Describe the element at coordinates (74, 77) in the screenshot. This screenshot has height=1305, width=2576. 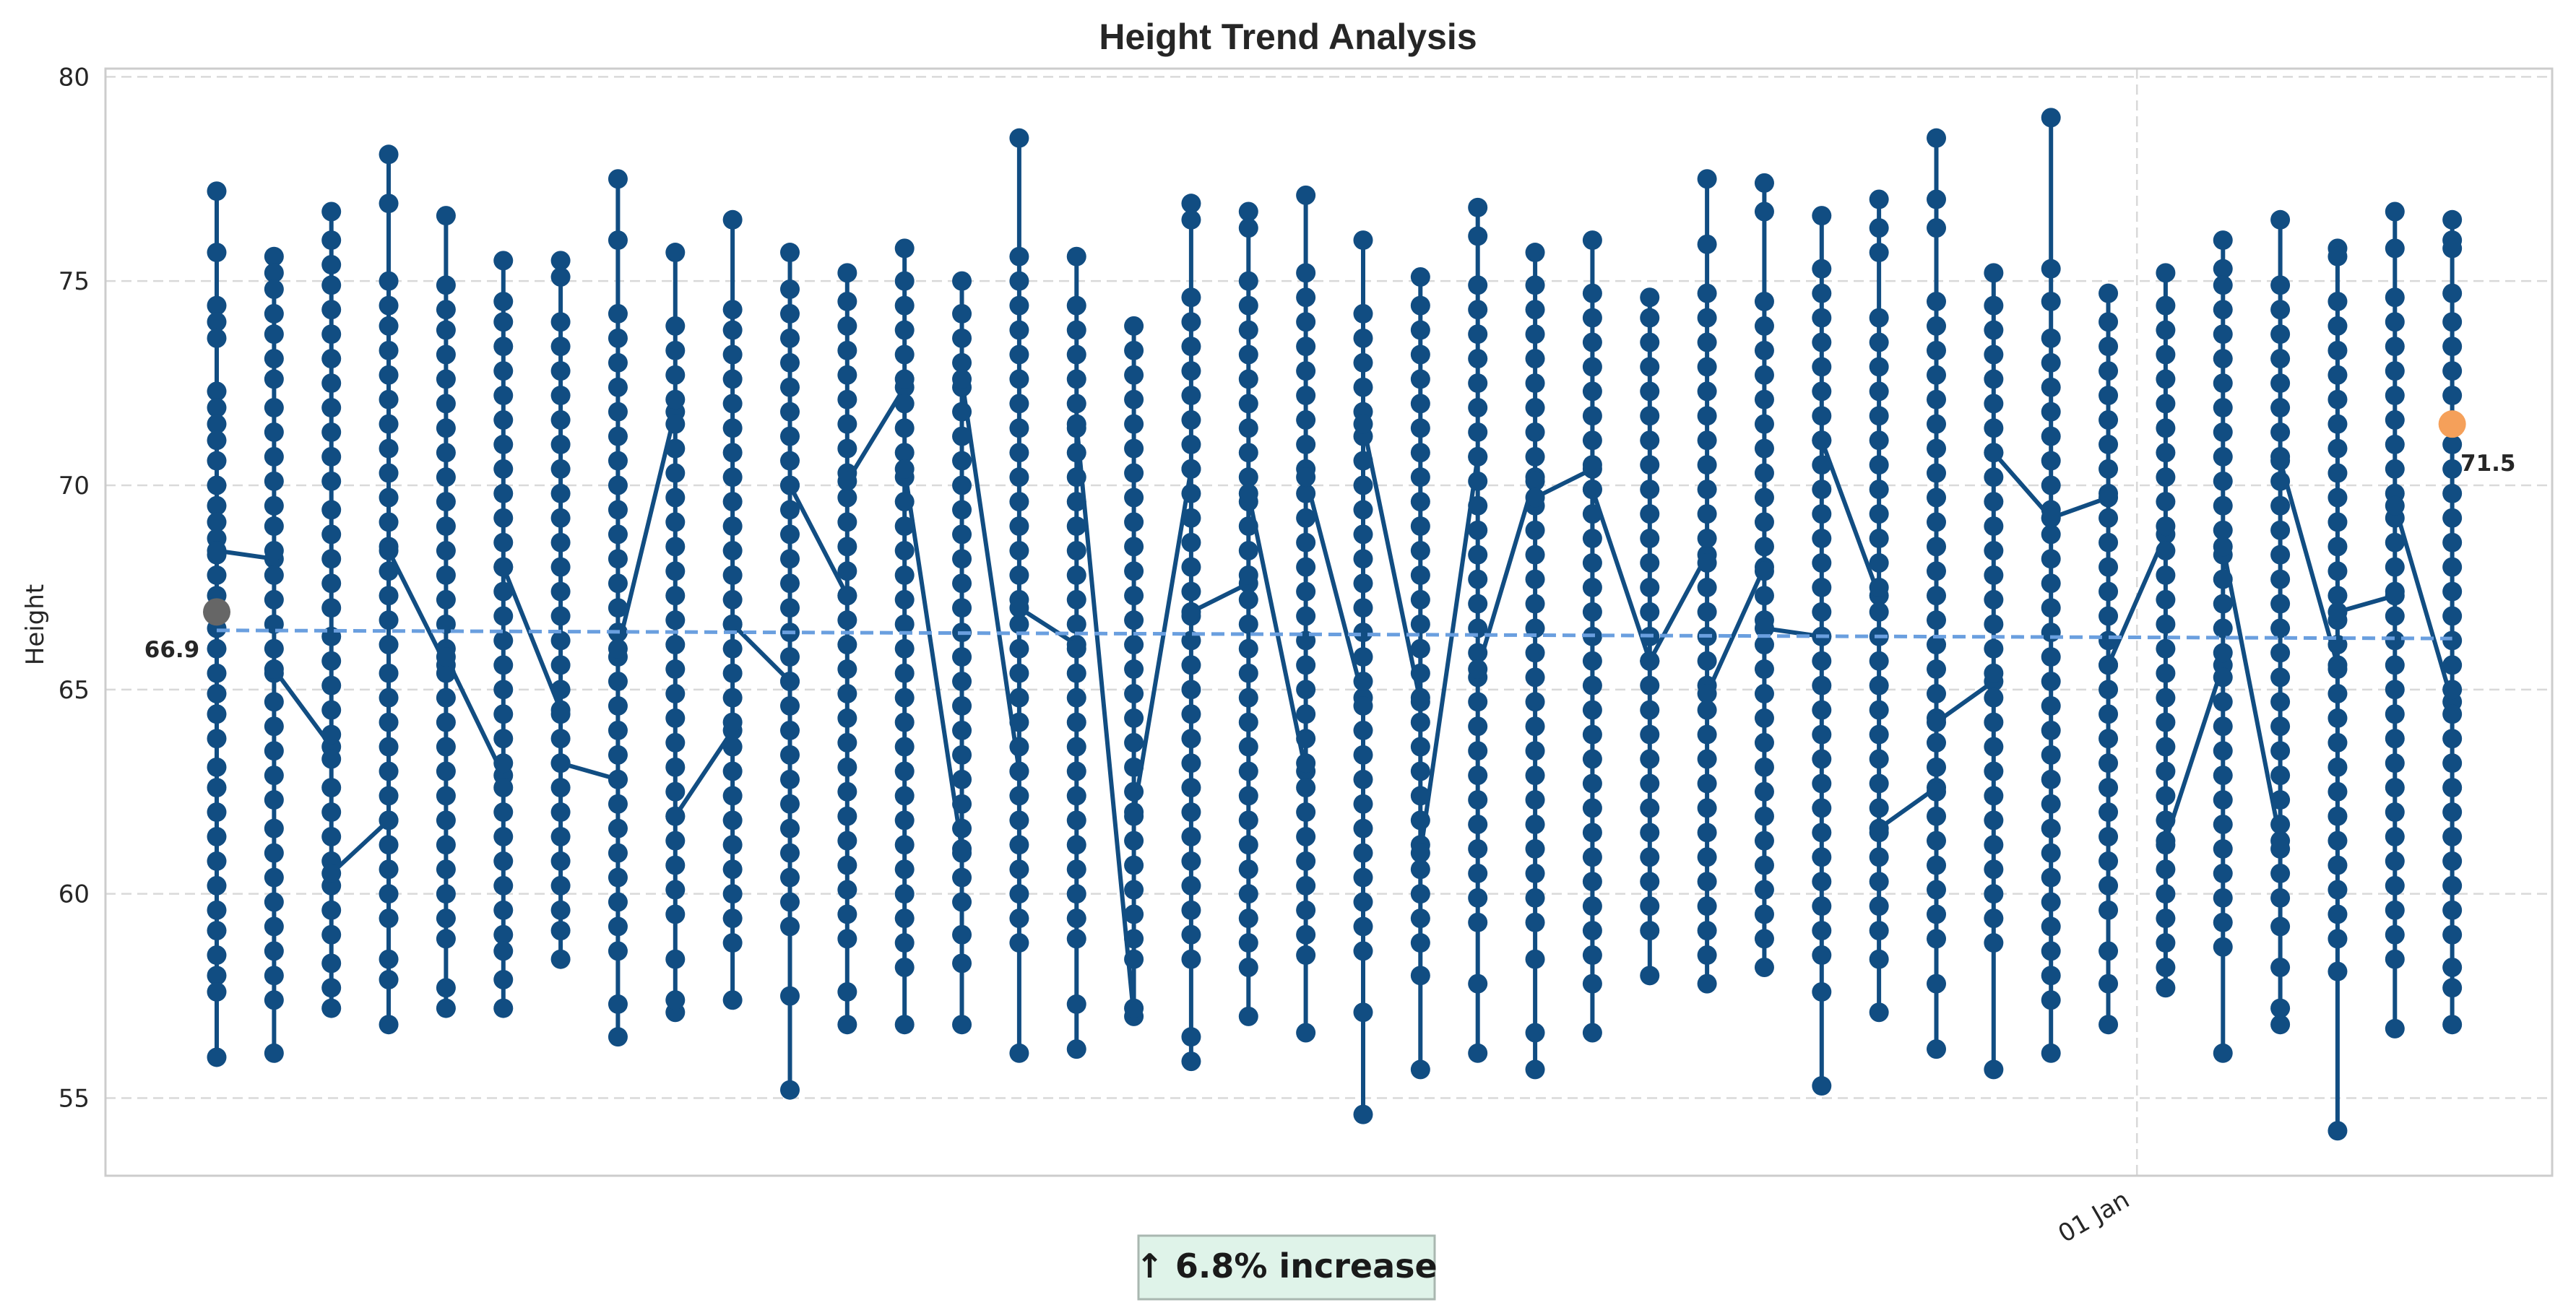
I see `y-tick-label: 80` at that location.